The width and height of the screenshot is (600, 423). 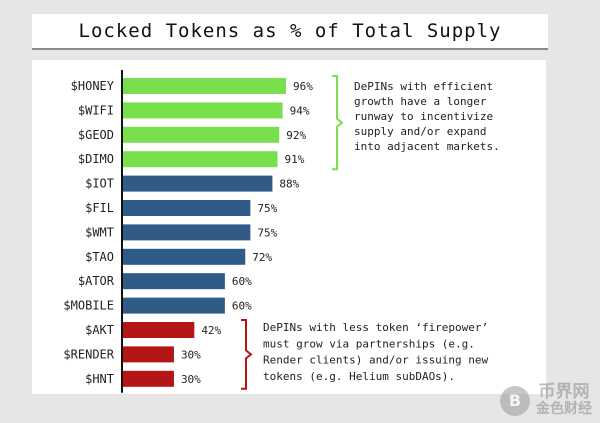 What do you see at coordinates (303, 86) in the screenshot?
I see `value-label-honey: 96%` at bounding box center [303, 86].